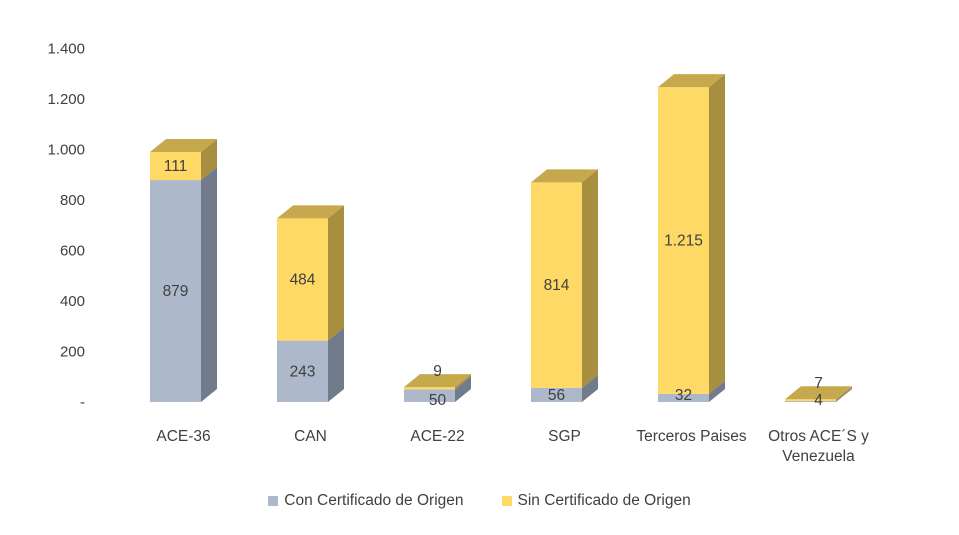 The width and height of the screenshot is (959, 535). Describe the element at coordinates (72, 301) in the screenshot. I see `y-tick-label: 400` at that location.